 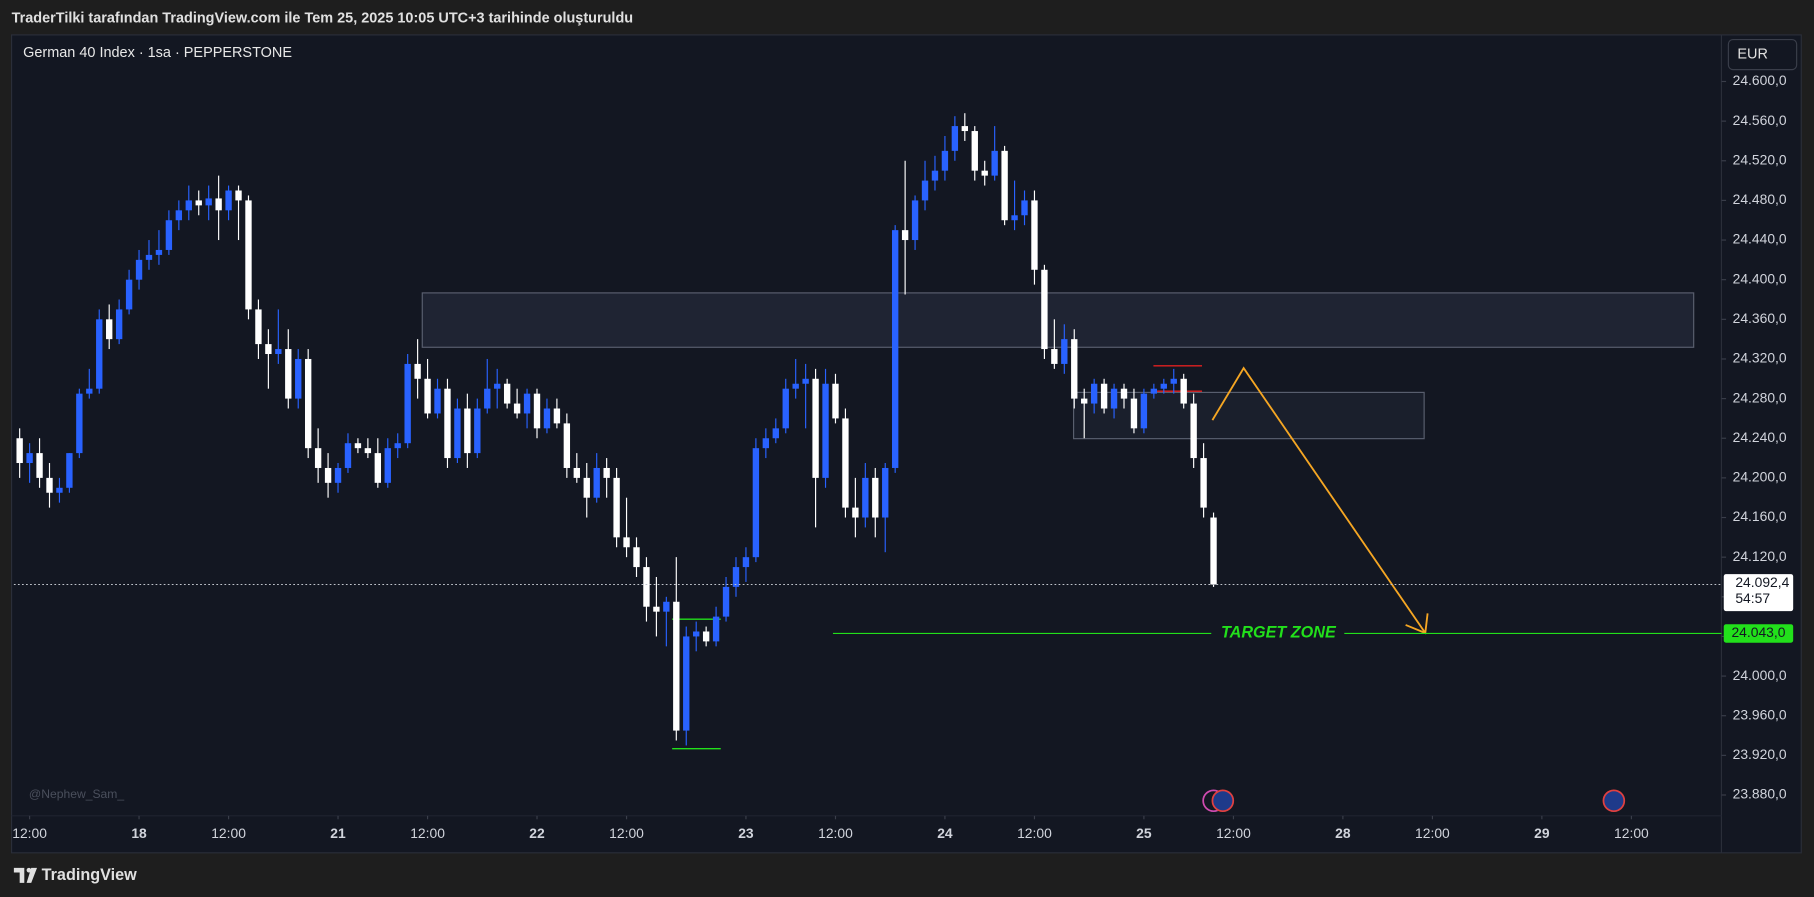 I want to click on footer-brand: TradingView, so click(x=89, y=875).